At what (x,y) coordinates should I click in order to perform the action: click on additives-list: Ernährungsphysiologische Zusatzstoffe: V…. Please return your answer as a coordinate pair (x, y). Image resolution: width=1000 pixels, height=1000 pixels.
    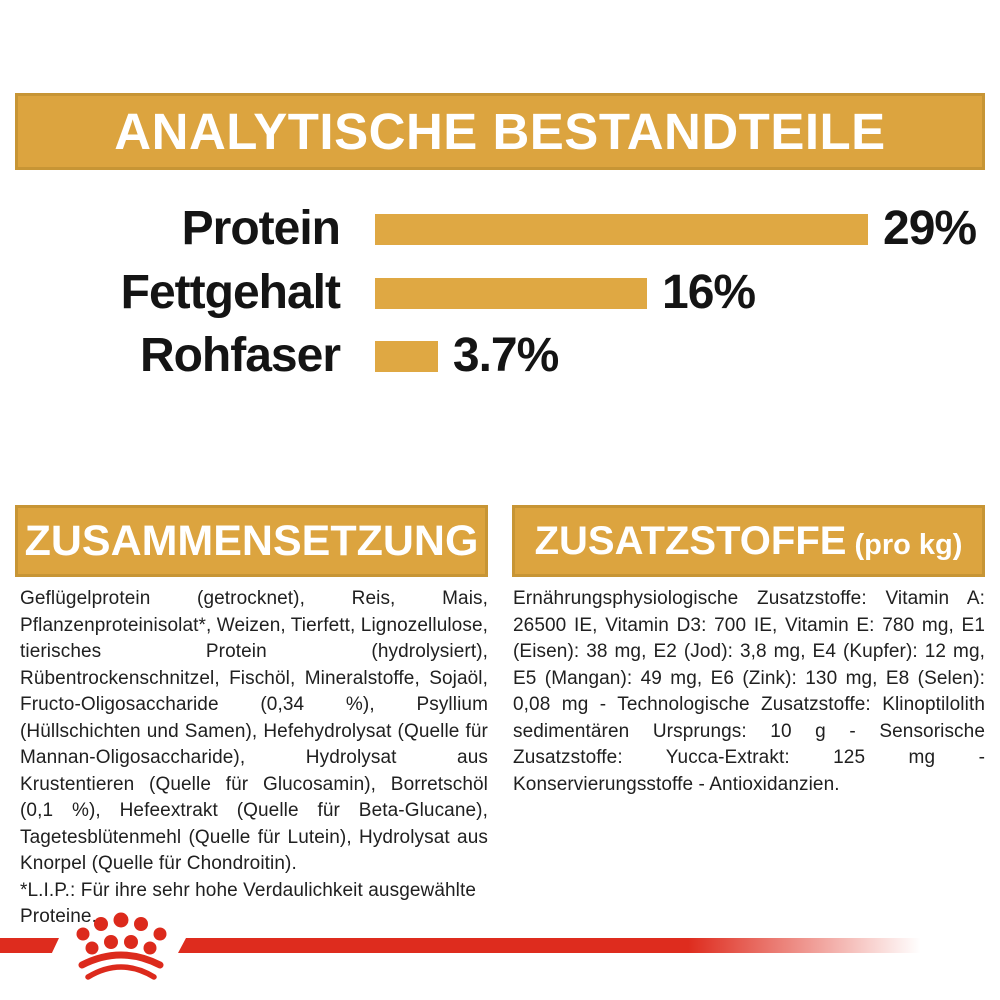
    Looking at the image, I should click on (749, 691).